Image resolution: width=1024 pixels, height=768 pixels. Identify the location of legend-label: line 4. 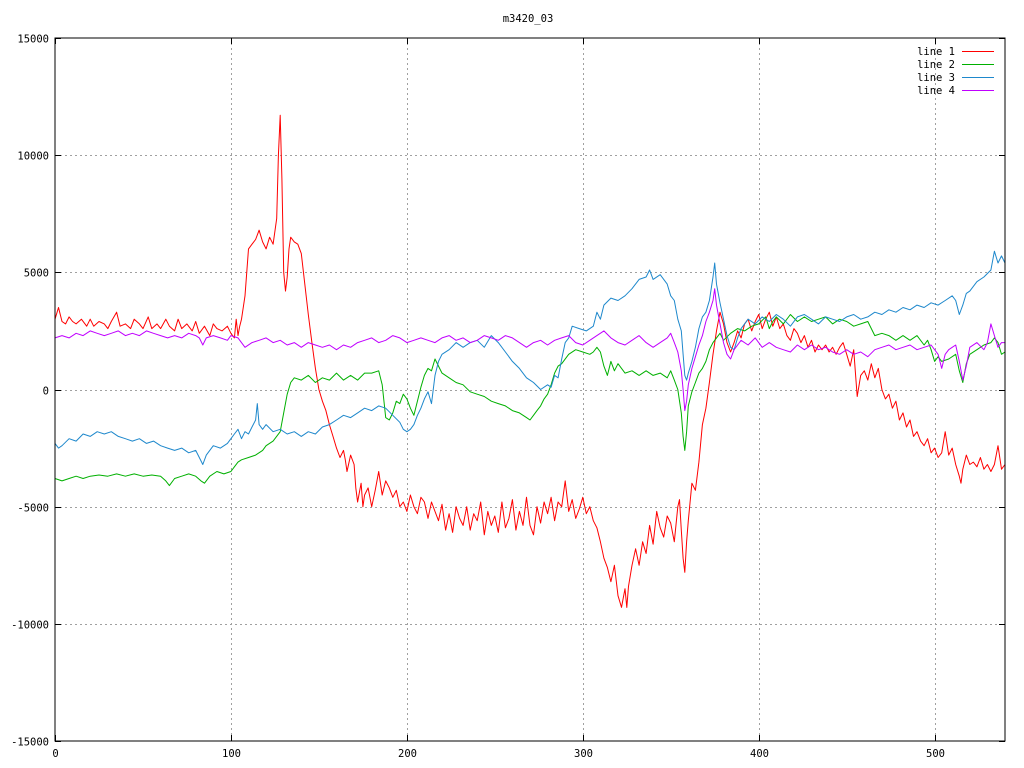
(936, 91).